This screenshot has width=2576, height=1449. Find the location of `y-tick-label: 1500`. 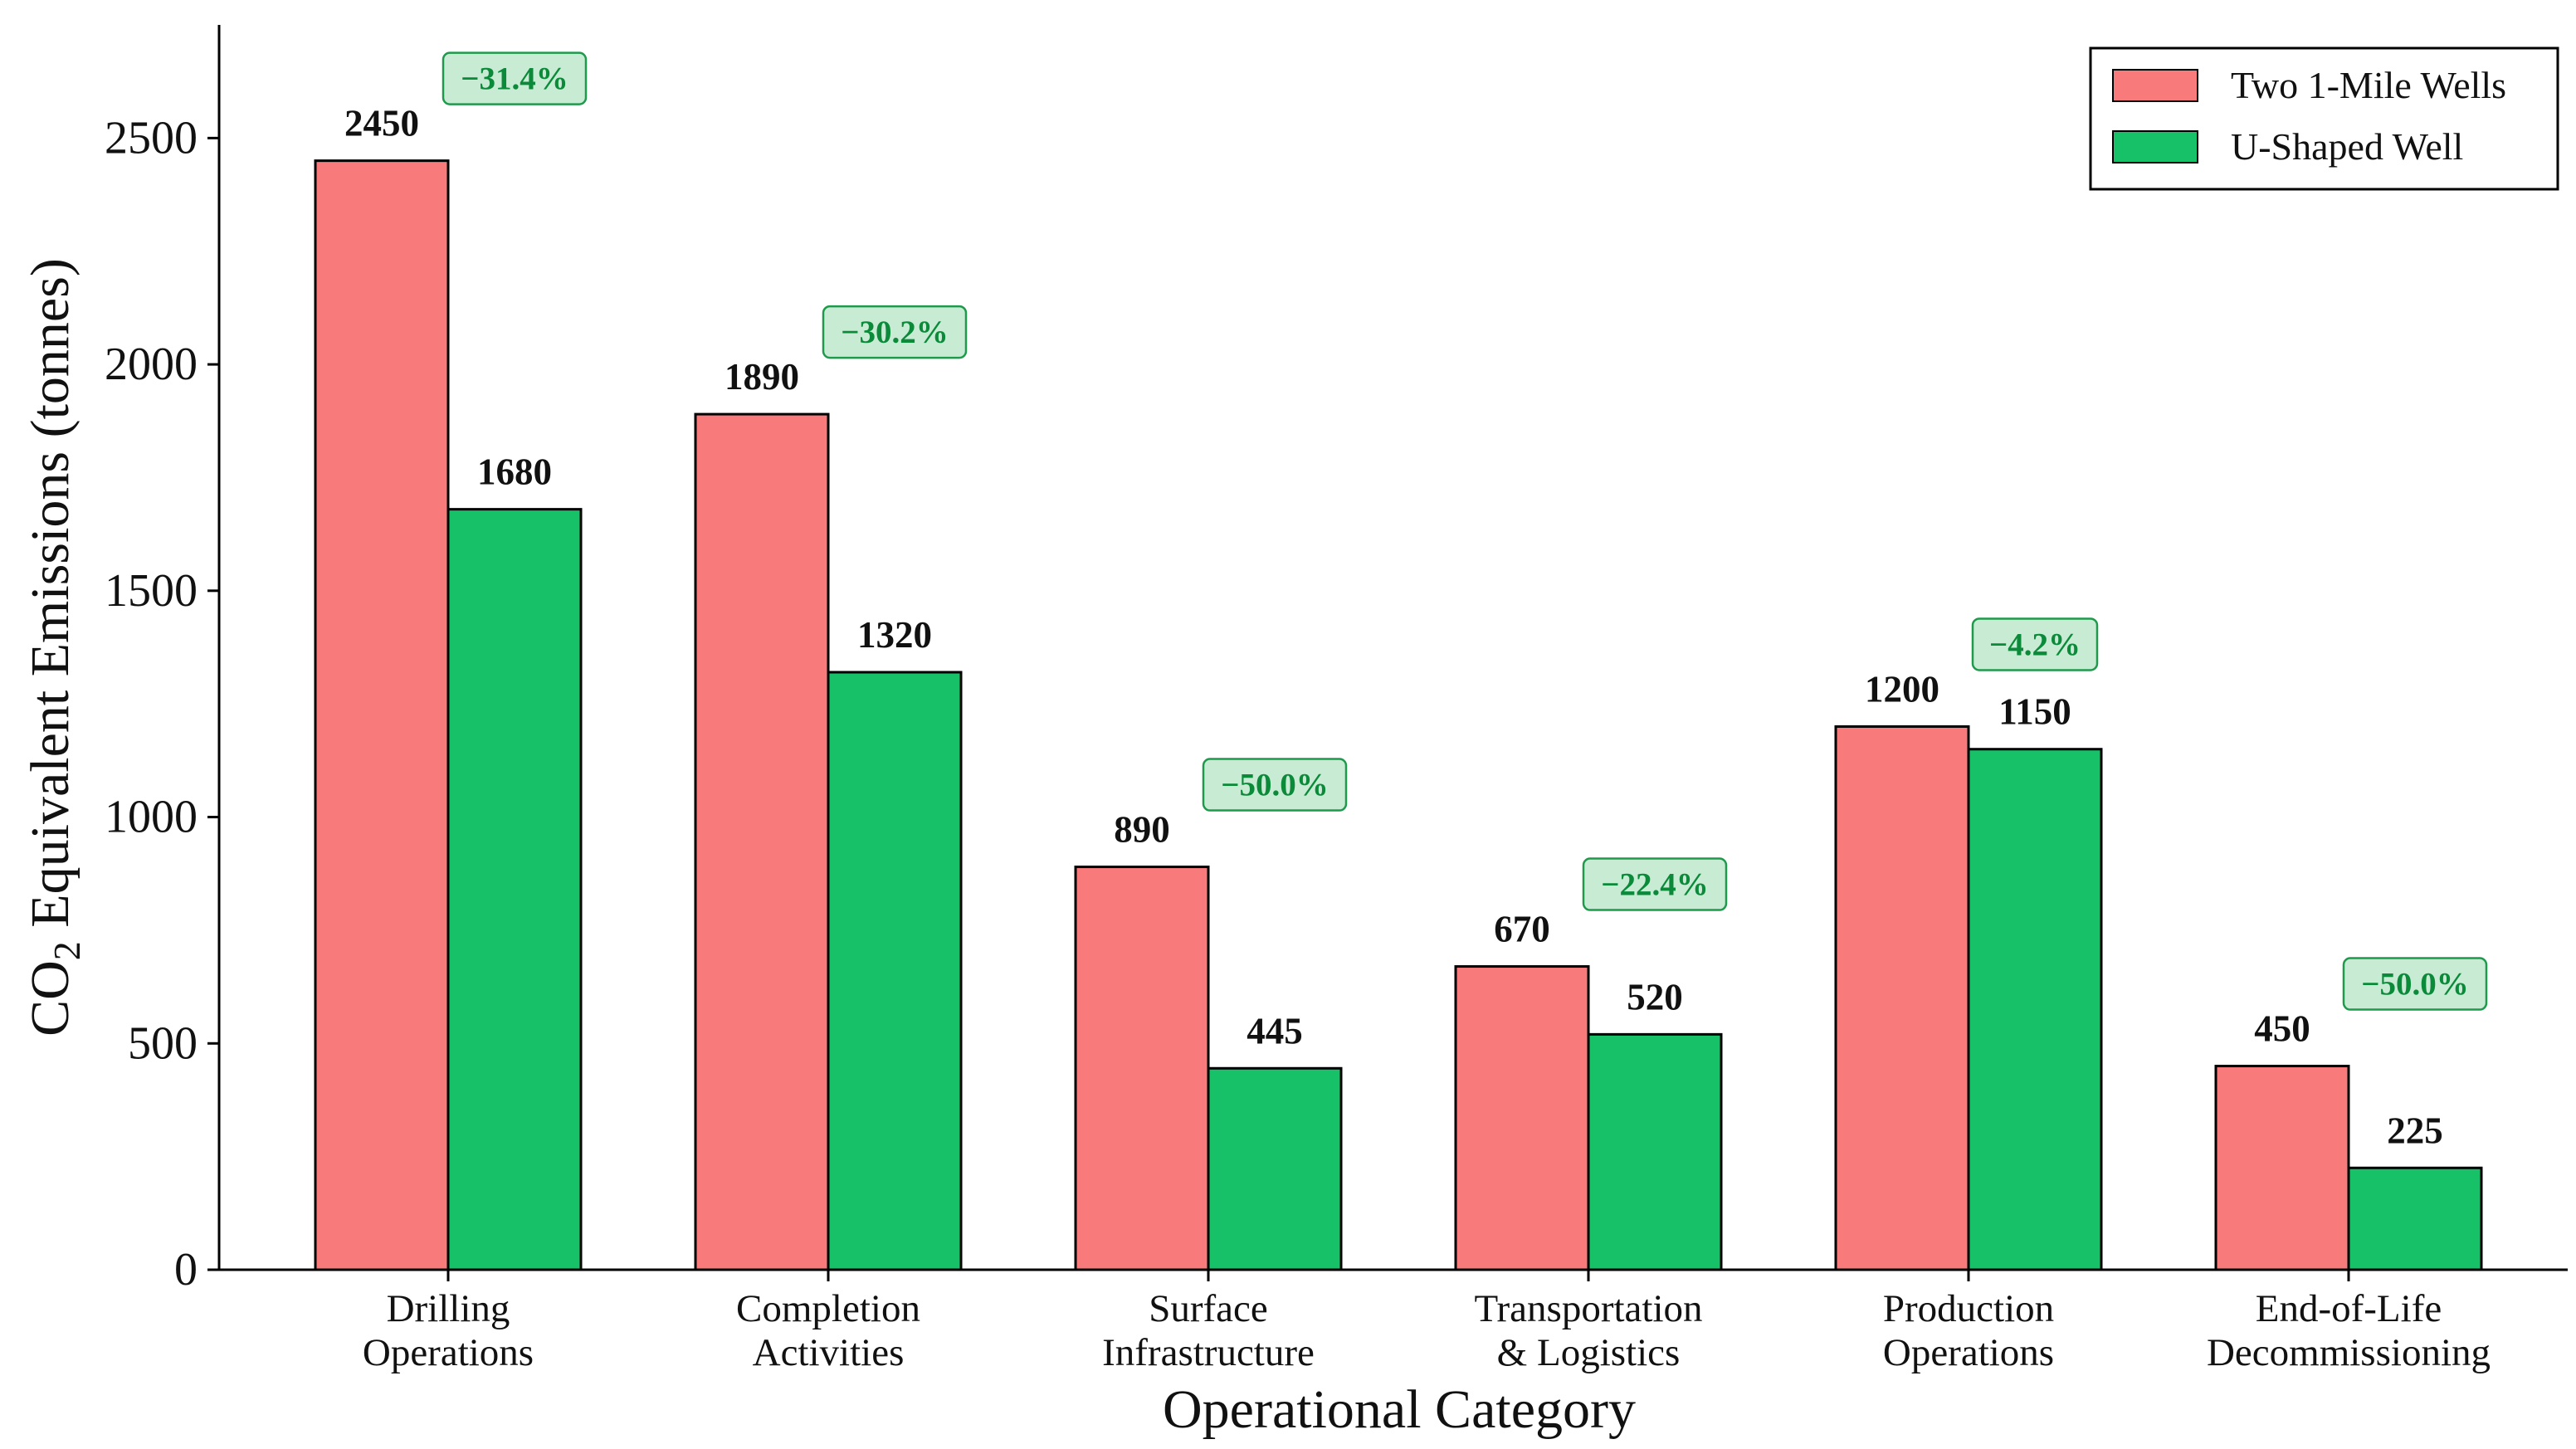

y-tick-label: 1500 is located at coordinates (152, 591).